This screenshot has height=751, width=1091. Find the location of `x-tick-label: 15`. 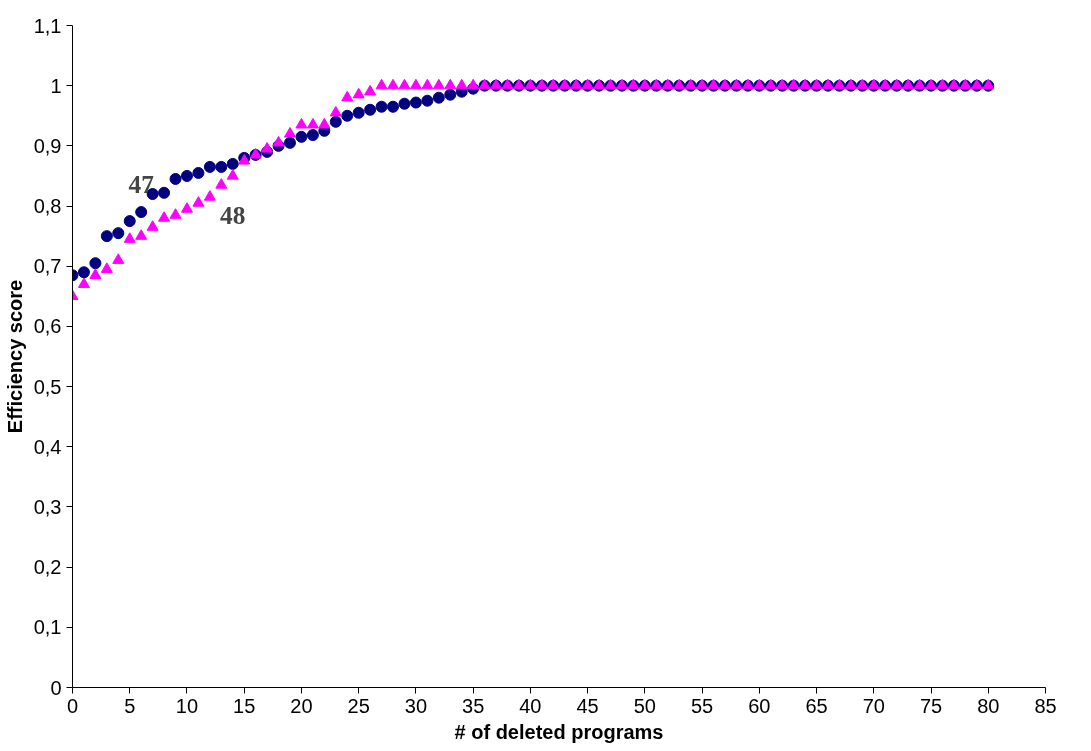

x-tick-label: 15 is located at coordinates (244, 705).